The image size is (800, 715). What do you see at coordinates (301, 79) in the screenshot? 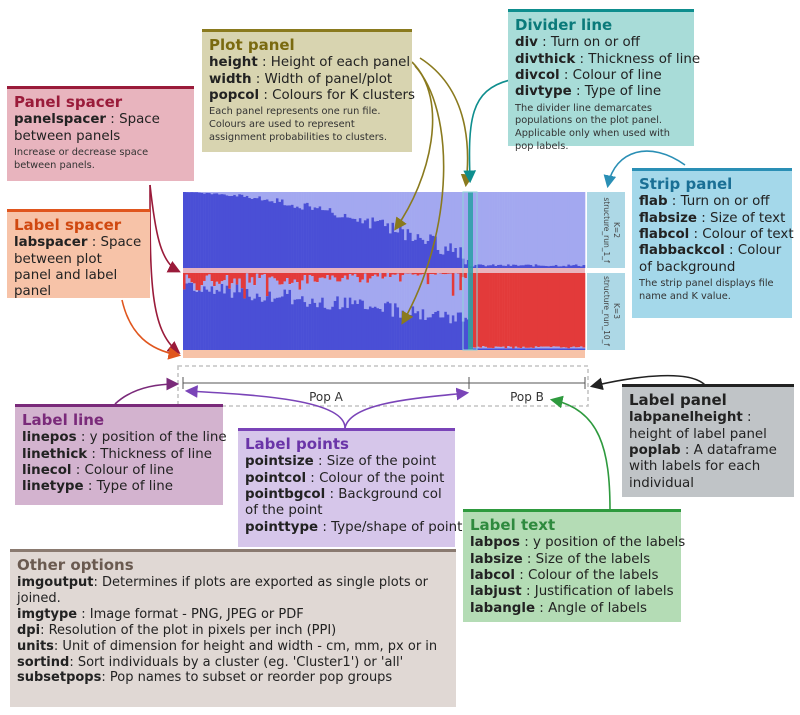
I see `plot-panel-item: width : Width of panel/plot` at bounding box center [301, 79].